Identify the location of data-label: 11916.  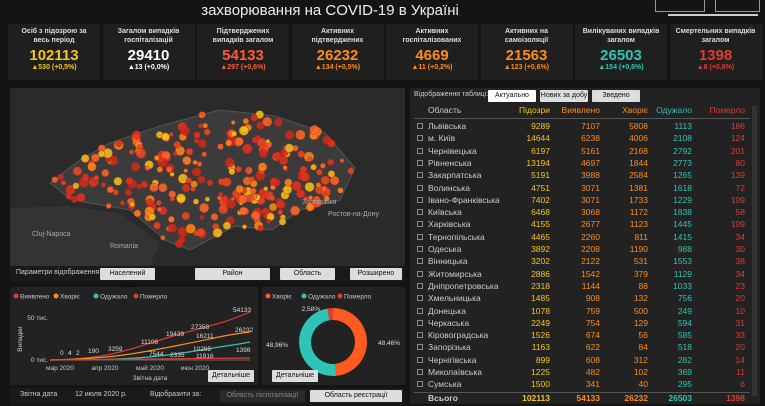
(205, 356).